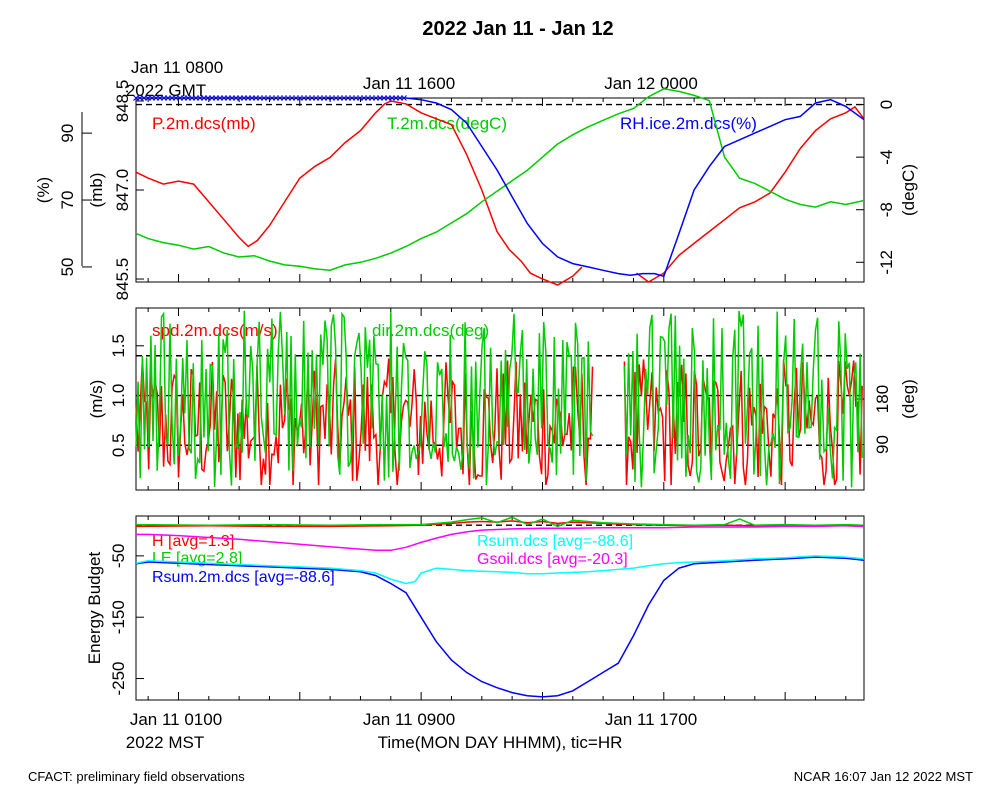 The height and width of the screenshot is (800, 1000). Describe the element at coordinates (886, 157) in the screenshot. I see `degc-tick-label-1: -4` at that location.